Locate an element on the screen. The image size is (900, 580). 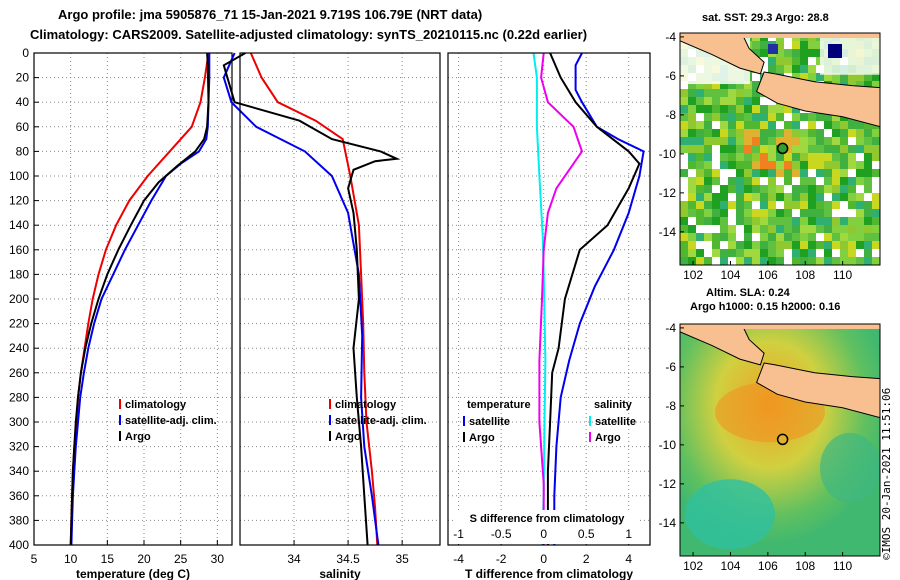
y-tick-label: 320 is located at coordinates (19, 447).